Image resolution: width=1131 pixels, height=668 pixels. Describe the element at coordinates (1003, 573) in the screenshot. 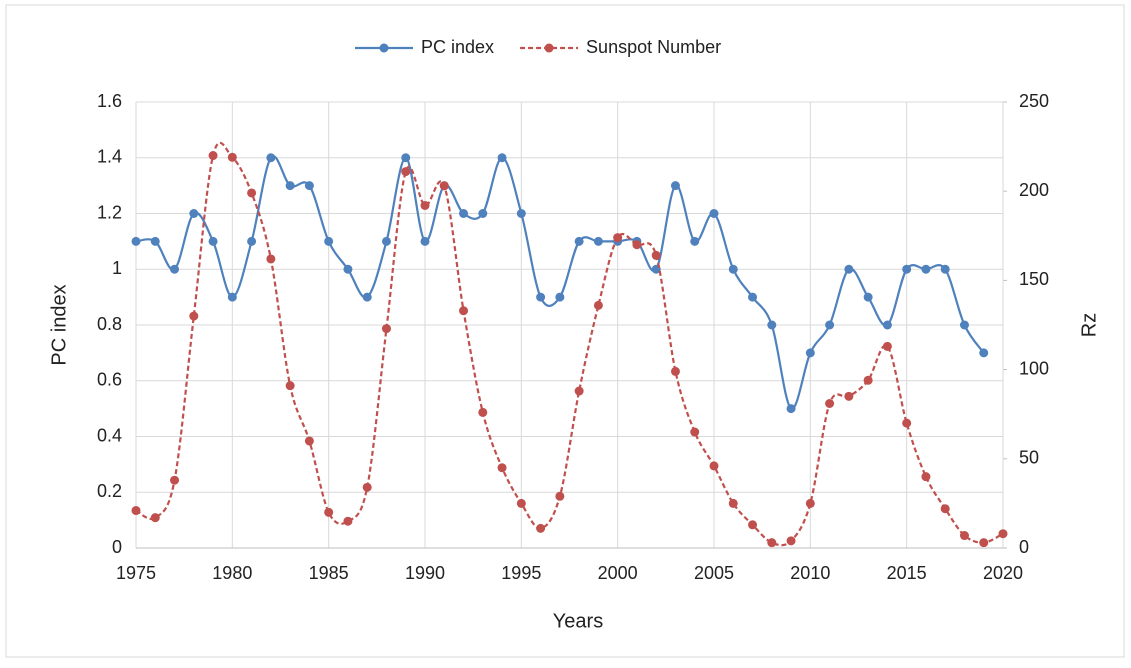

I see `x-tick-label: 2020` at that location.